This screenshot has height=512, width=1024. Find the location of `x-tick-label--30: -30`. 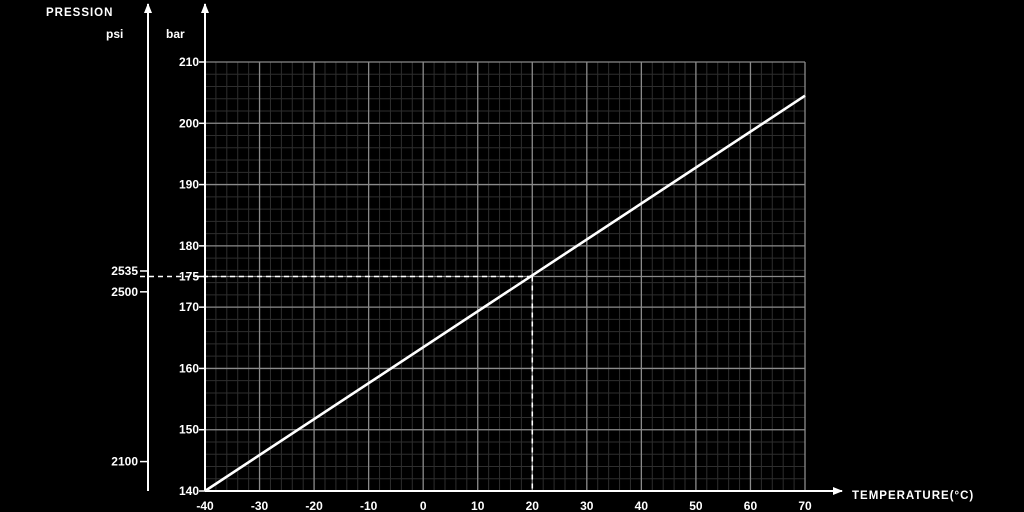

x-tick-label--30: -30 is located at coordinates (260, 505).